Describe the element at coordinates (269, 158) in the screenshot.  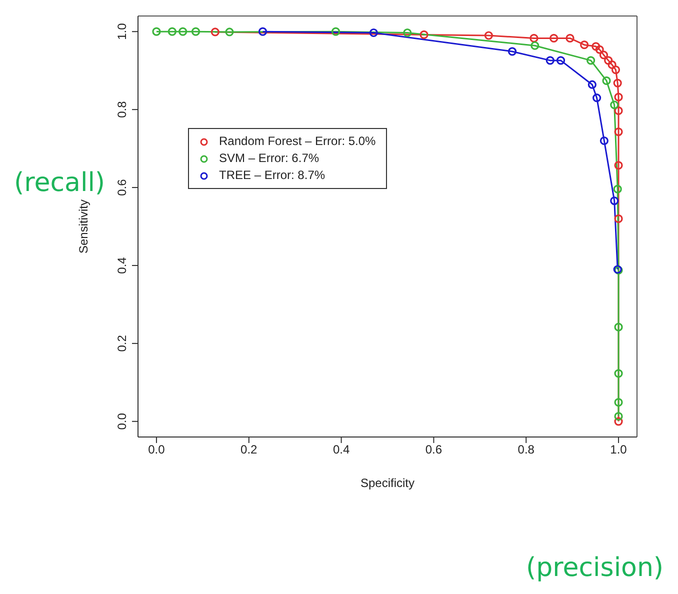
I see `legend-label: SVM – Error: 6.7%` at that location.